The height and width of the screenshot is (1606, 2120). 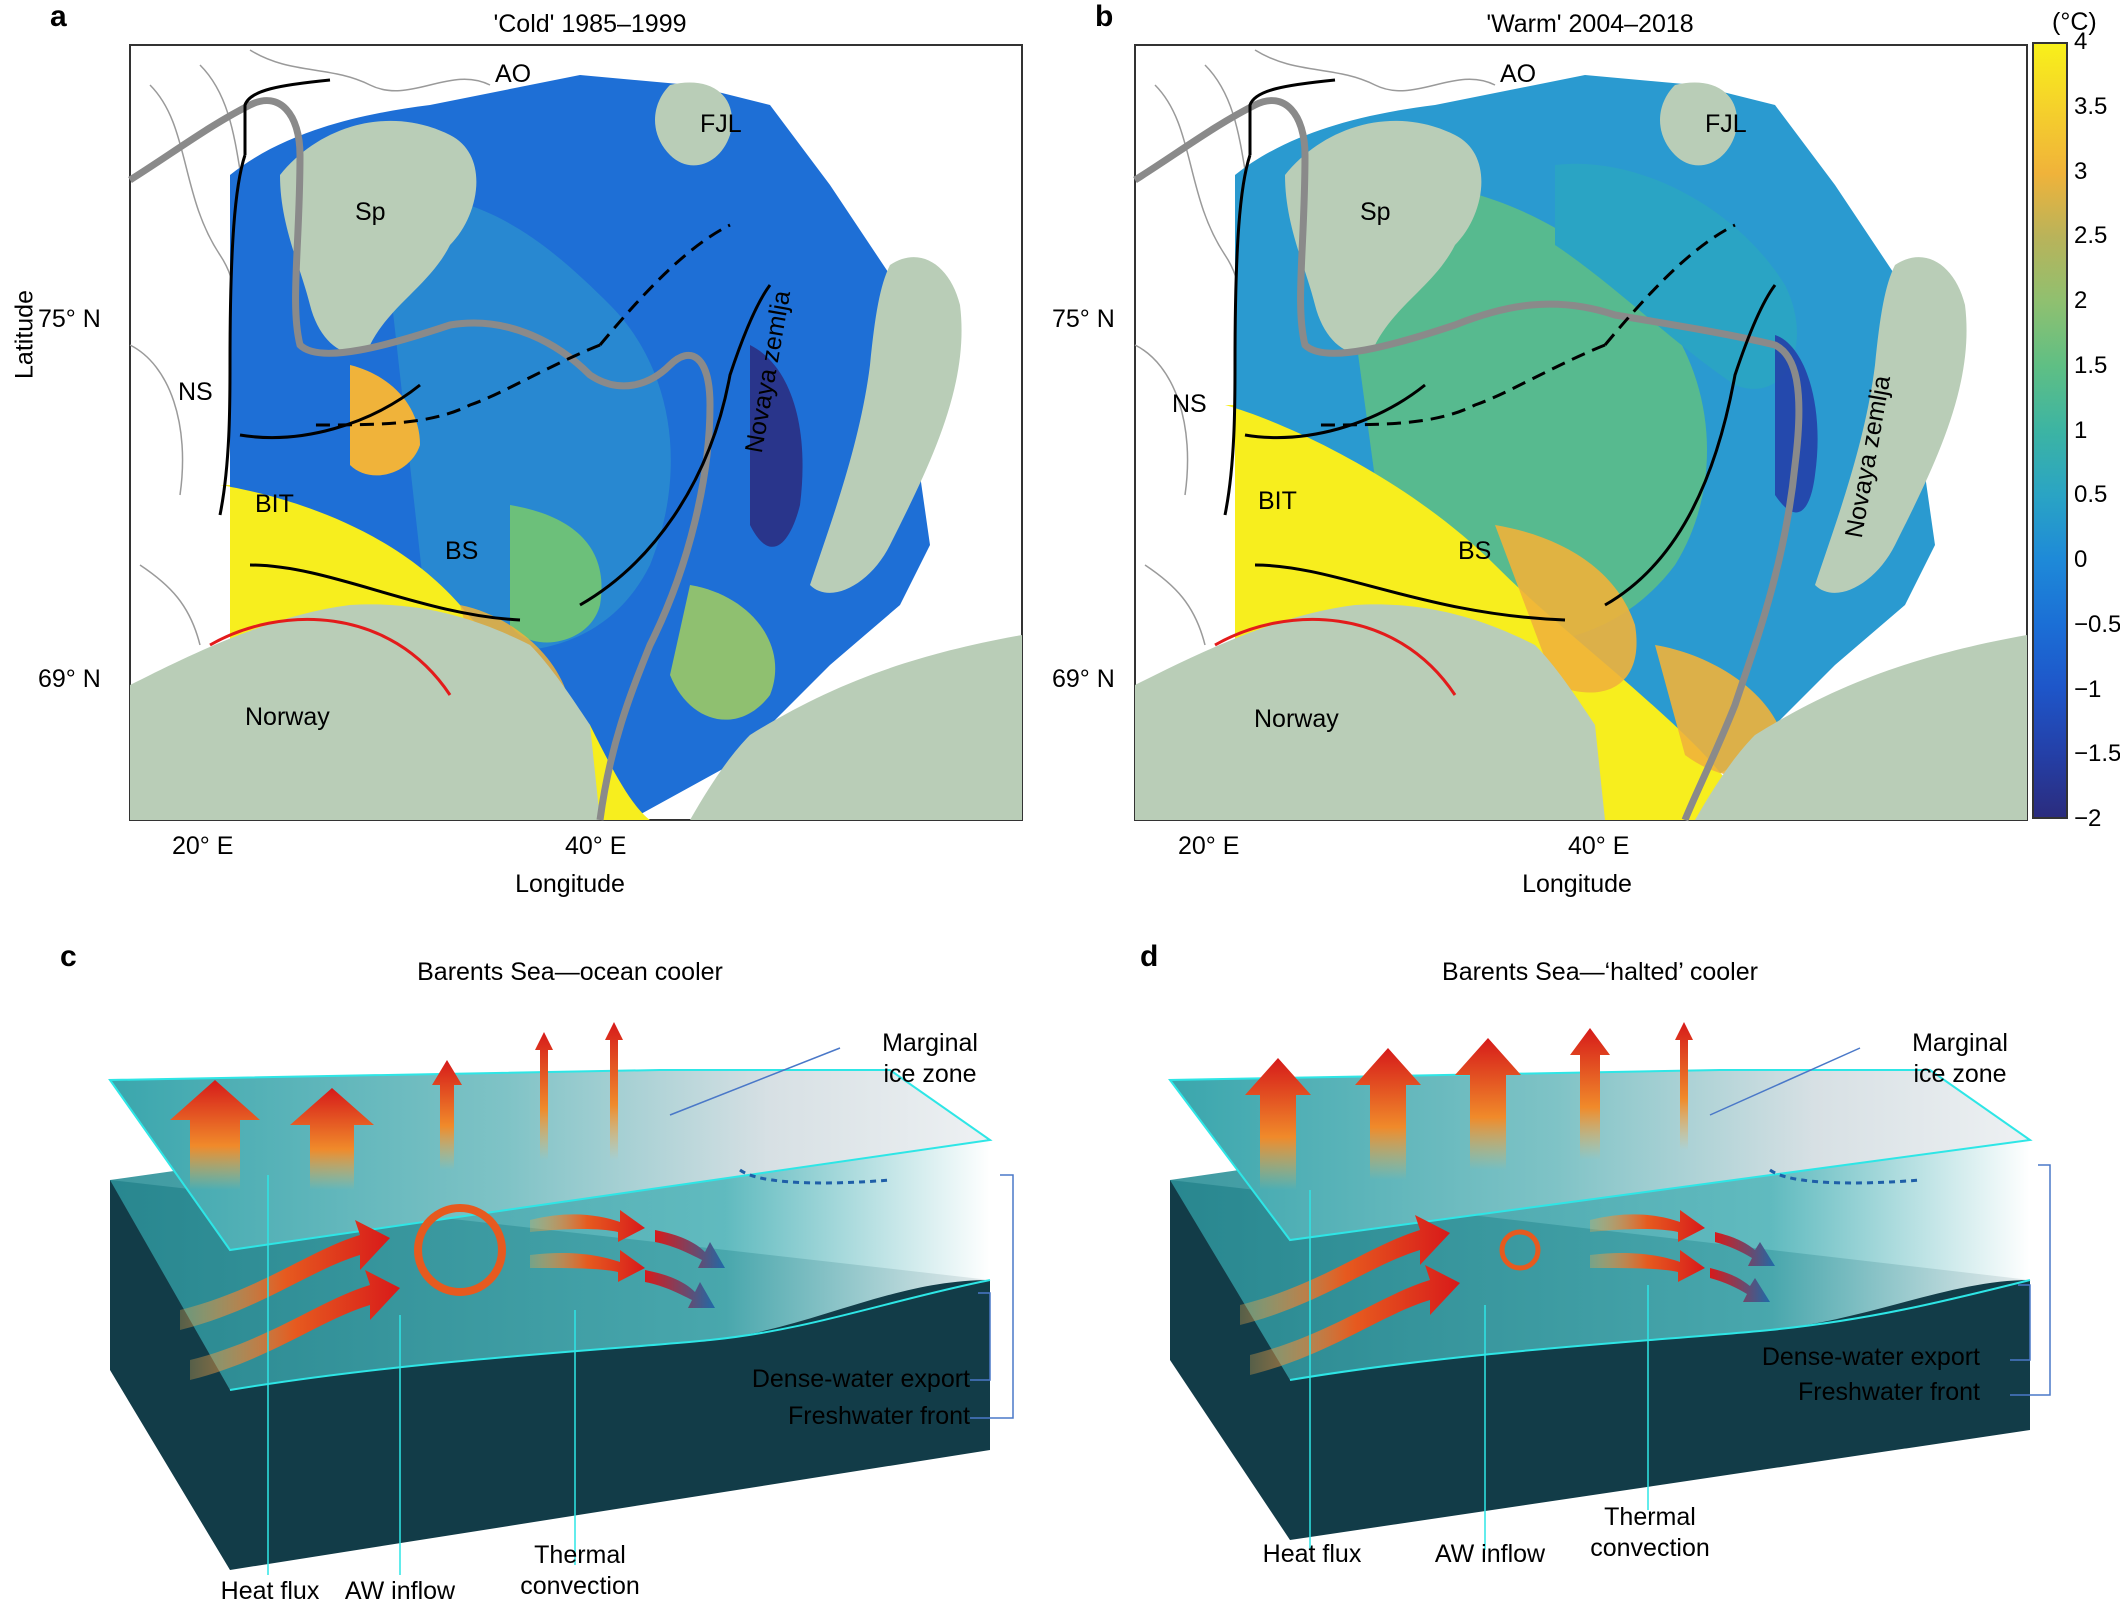 What do you see at coordinates (1520, 1250) in the screenshot?
I see `diagram-d-convection` at bounding box center [1520, 1250].